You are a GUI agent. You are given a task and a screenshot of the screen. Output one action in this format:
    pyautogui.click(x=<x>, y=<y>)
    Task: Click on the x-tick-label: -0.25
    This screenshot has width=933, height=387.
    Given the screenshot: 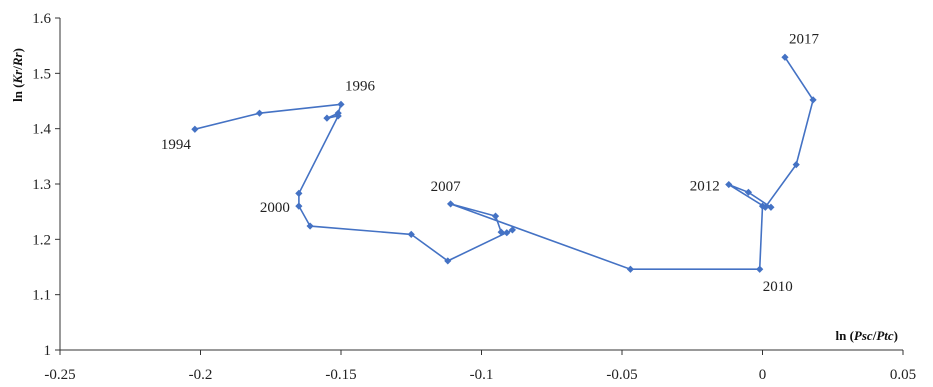 What is the action you would take?
    pyautogui.click(x=59, y=375)
    